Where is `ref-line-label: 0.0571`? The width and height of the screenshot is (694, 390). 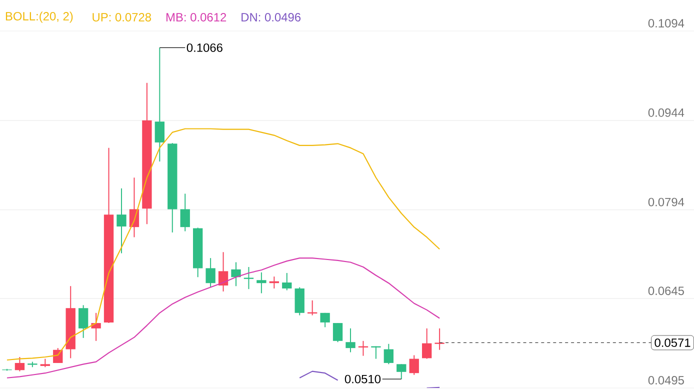 ref-line-label: 0.0571 is located at coordinates (672, 342).